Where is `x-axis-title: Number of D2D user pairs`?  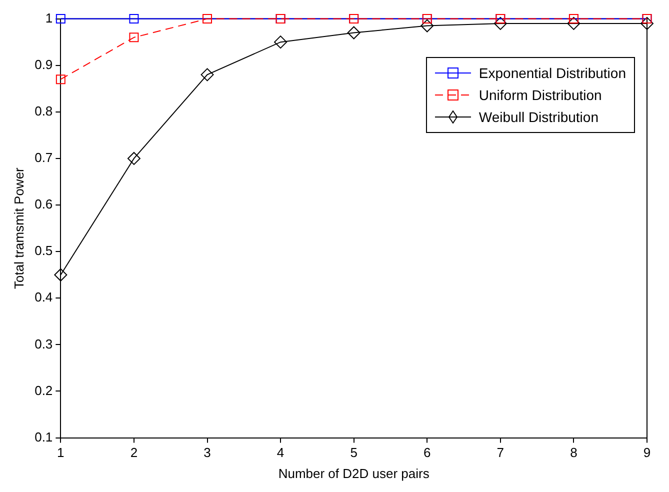 x-axis-title: Number of D2D user pairs is located at coordinates (354, 473).